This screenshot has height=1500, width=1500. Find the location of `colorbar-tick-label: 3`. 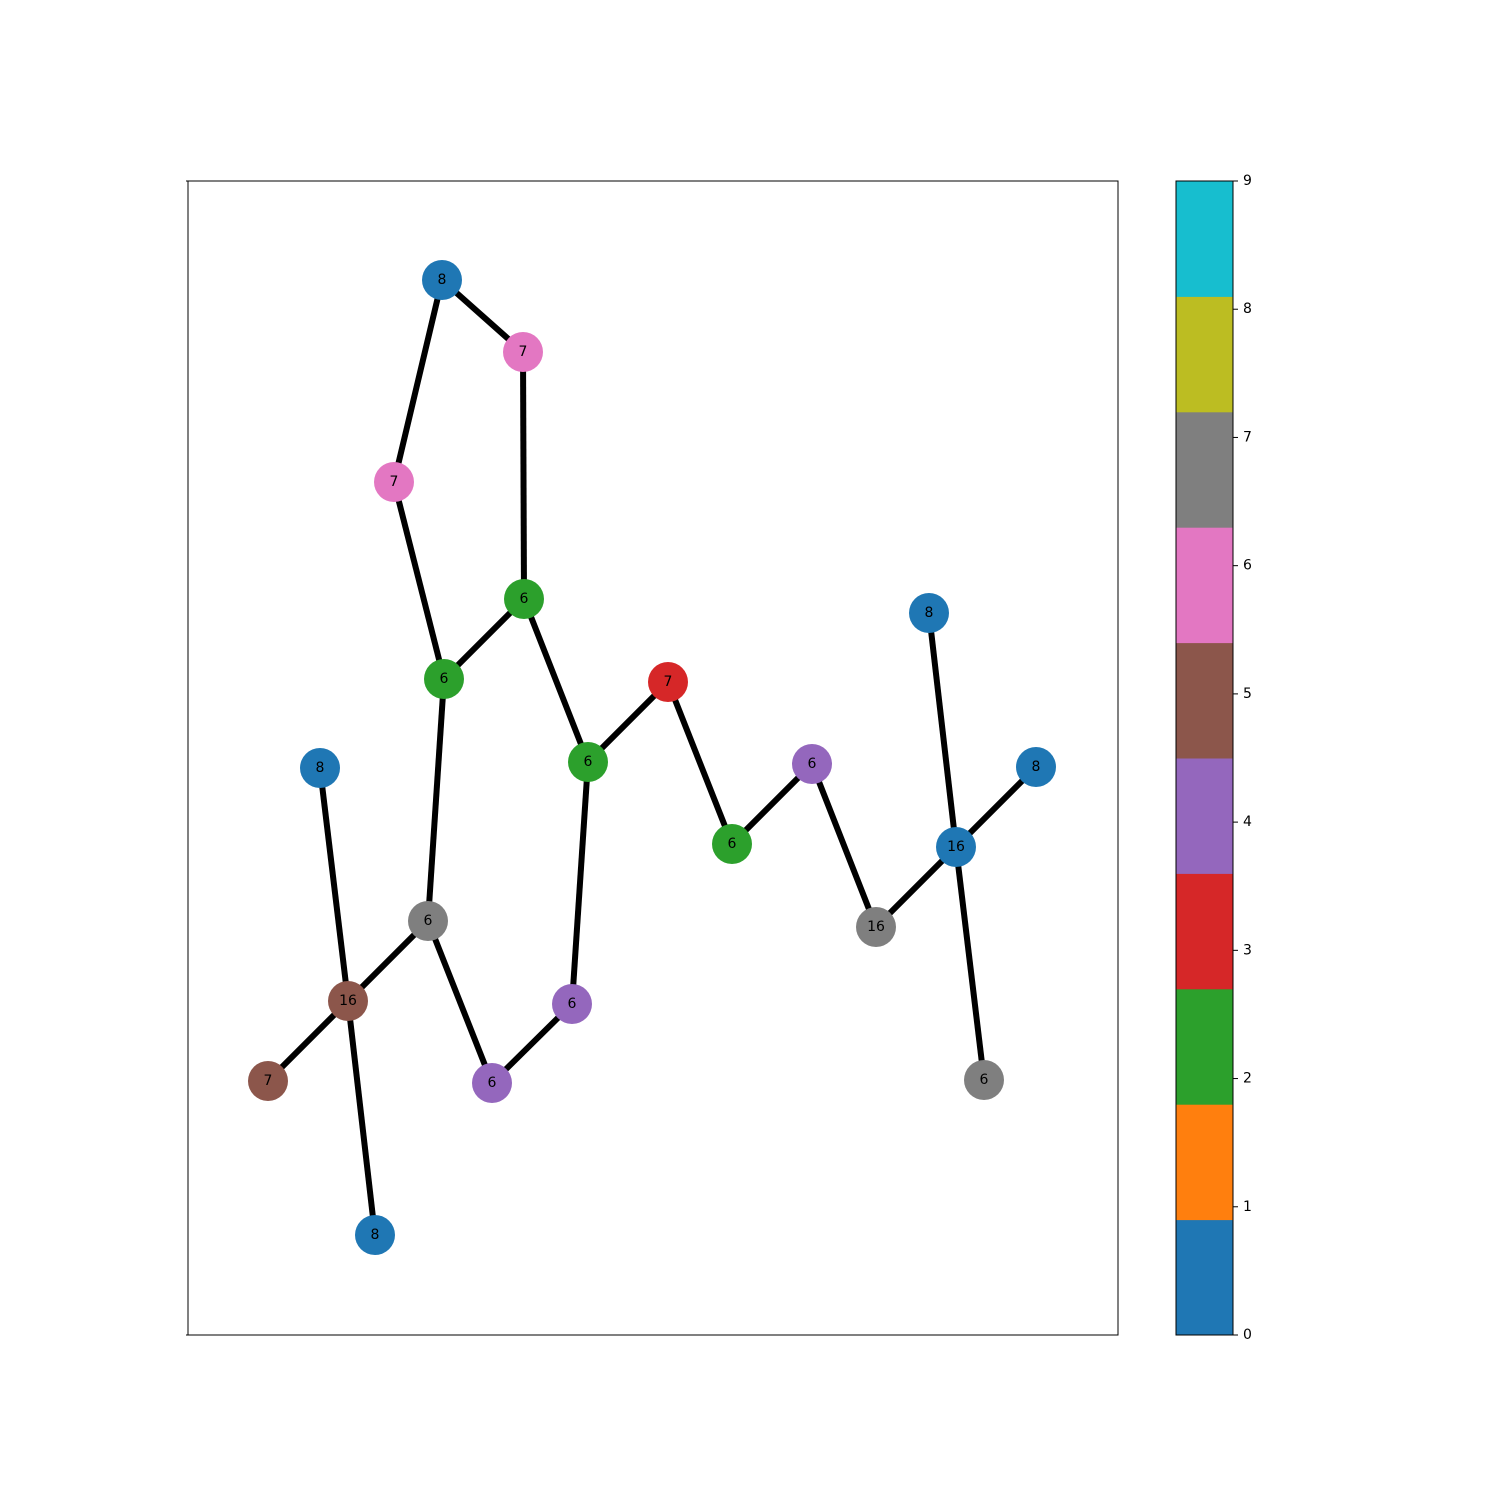

colorbar-tick-label: 3 is located at coordinates (1247, 950).